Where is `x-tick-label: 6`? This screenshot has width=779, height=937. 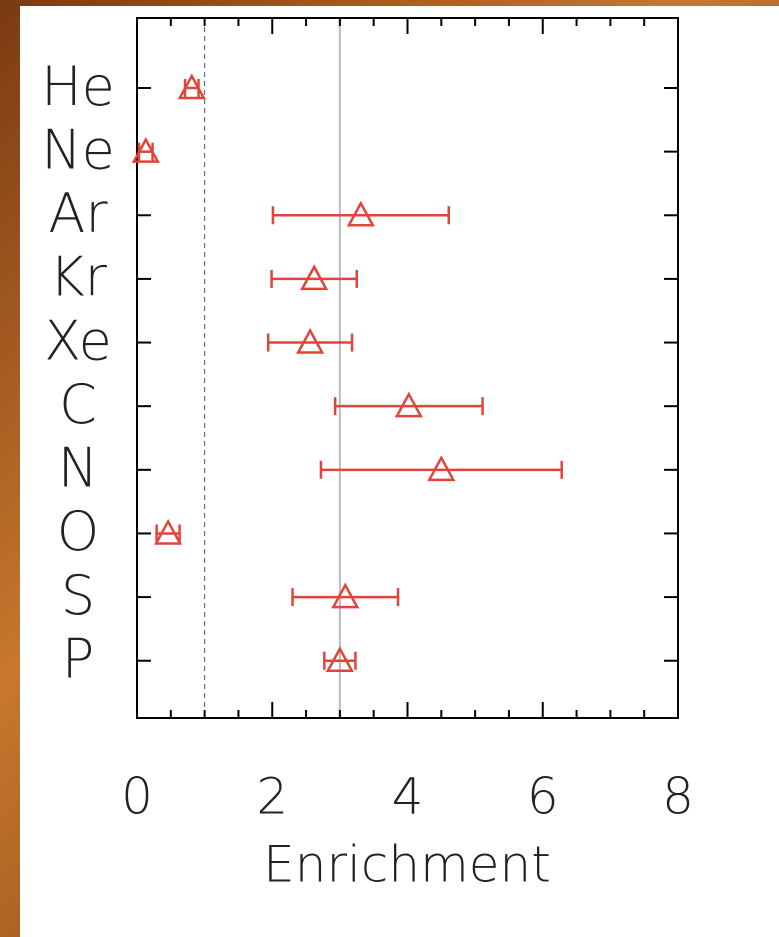 x-tick-label: 6 is located at coordinates (543, 797).